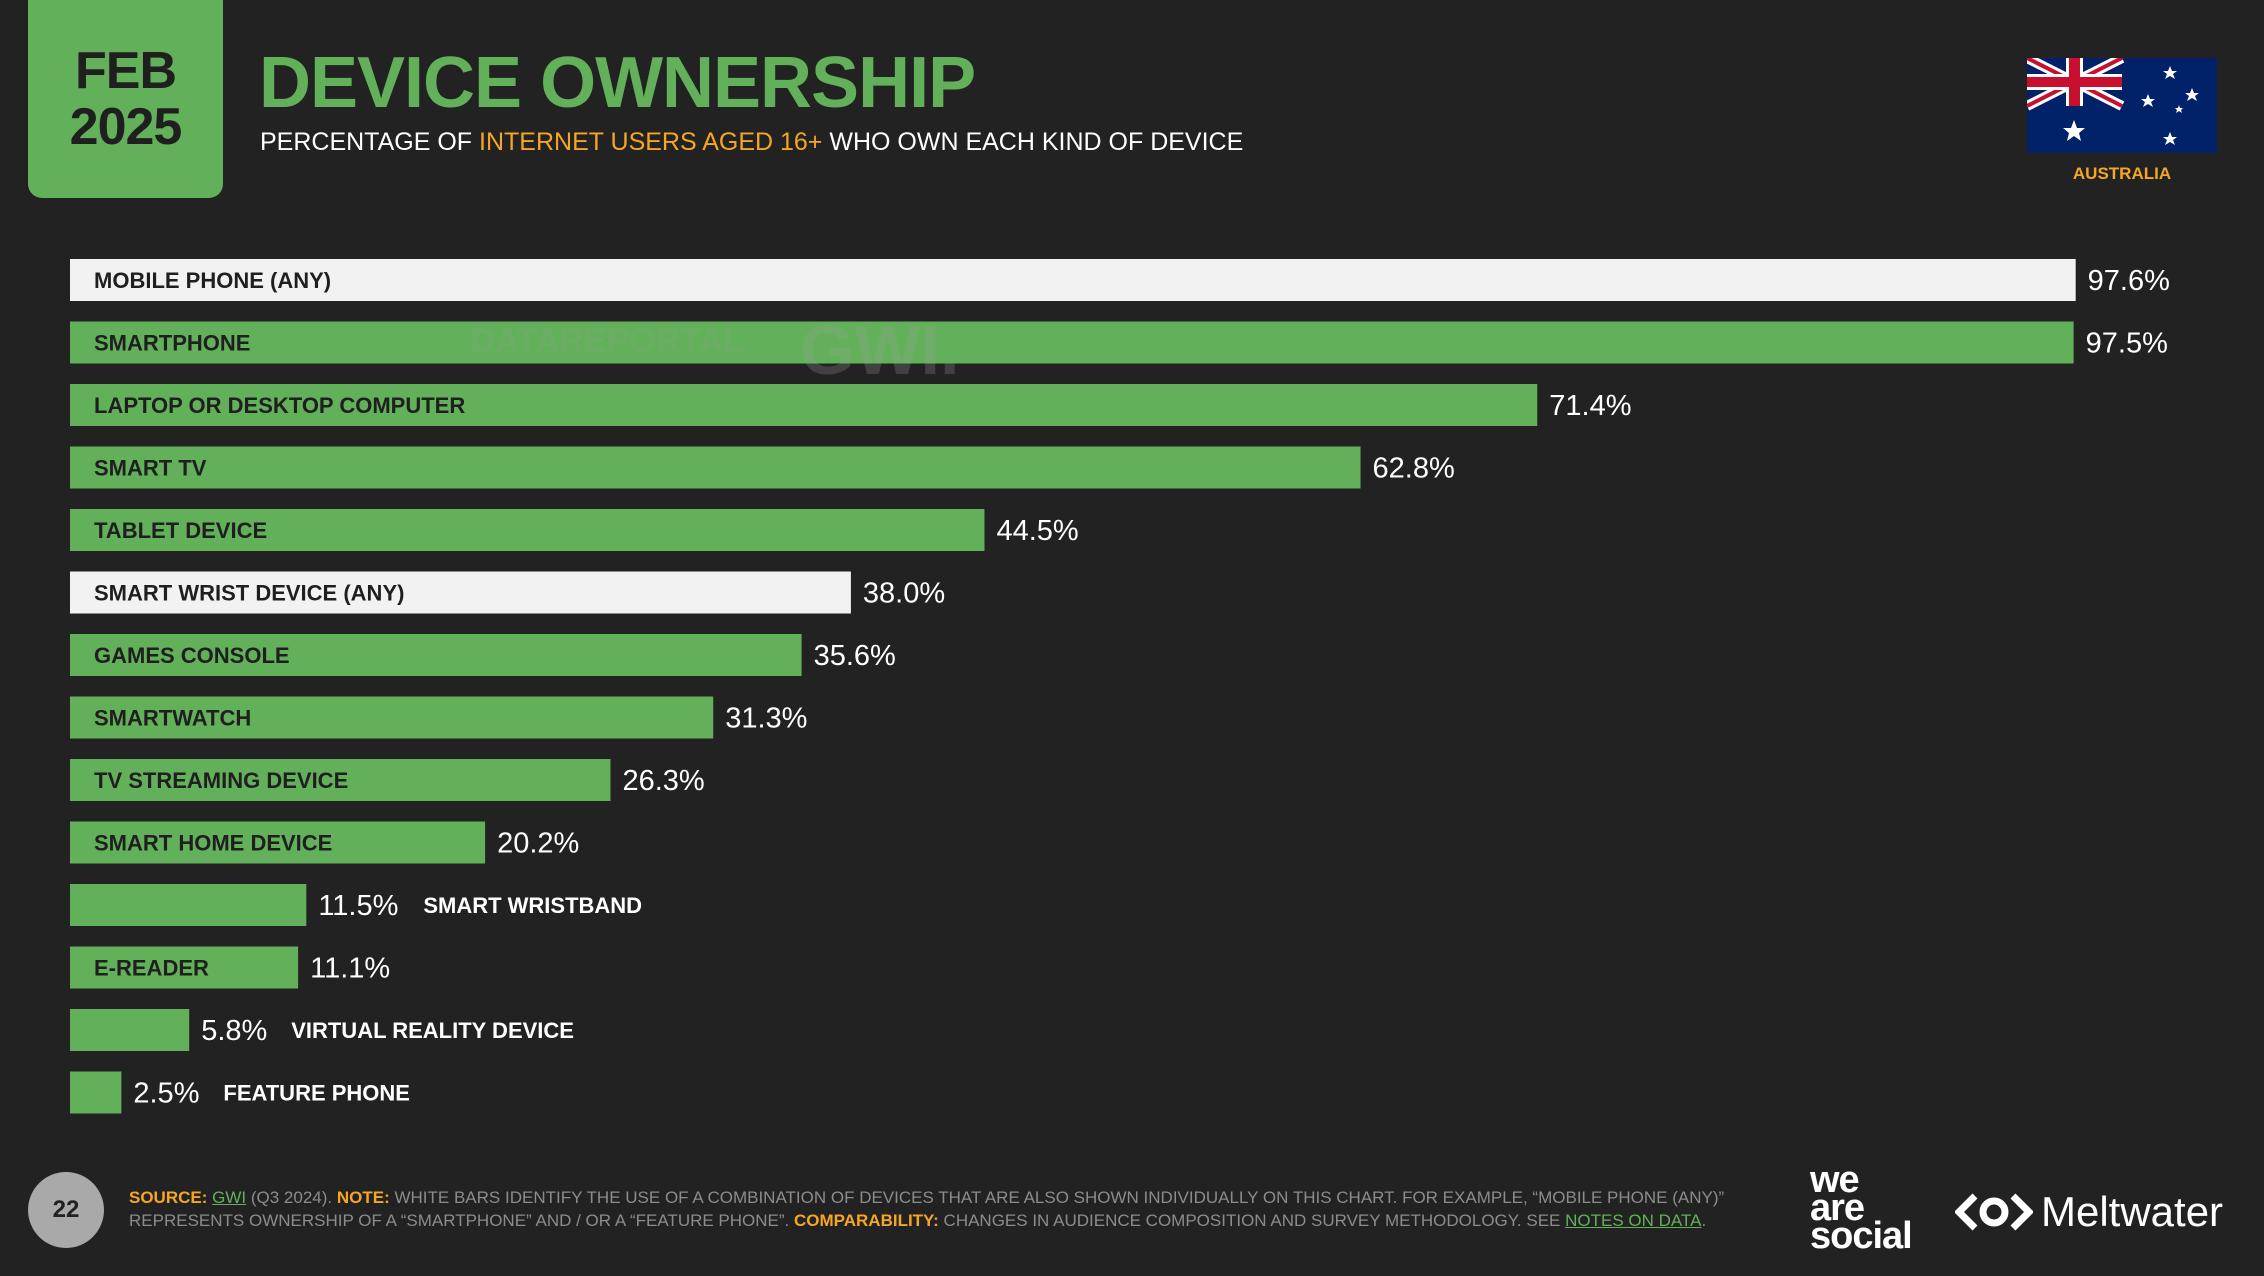  I want to click on note-key: NOTE:, so click(363, 1197).